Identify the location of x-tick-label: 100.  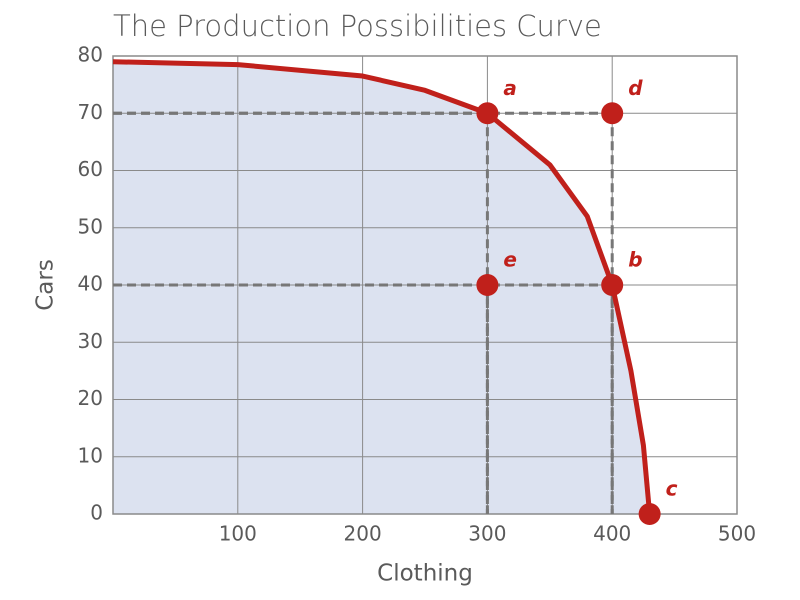
(238, 534).